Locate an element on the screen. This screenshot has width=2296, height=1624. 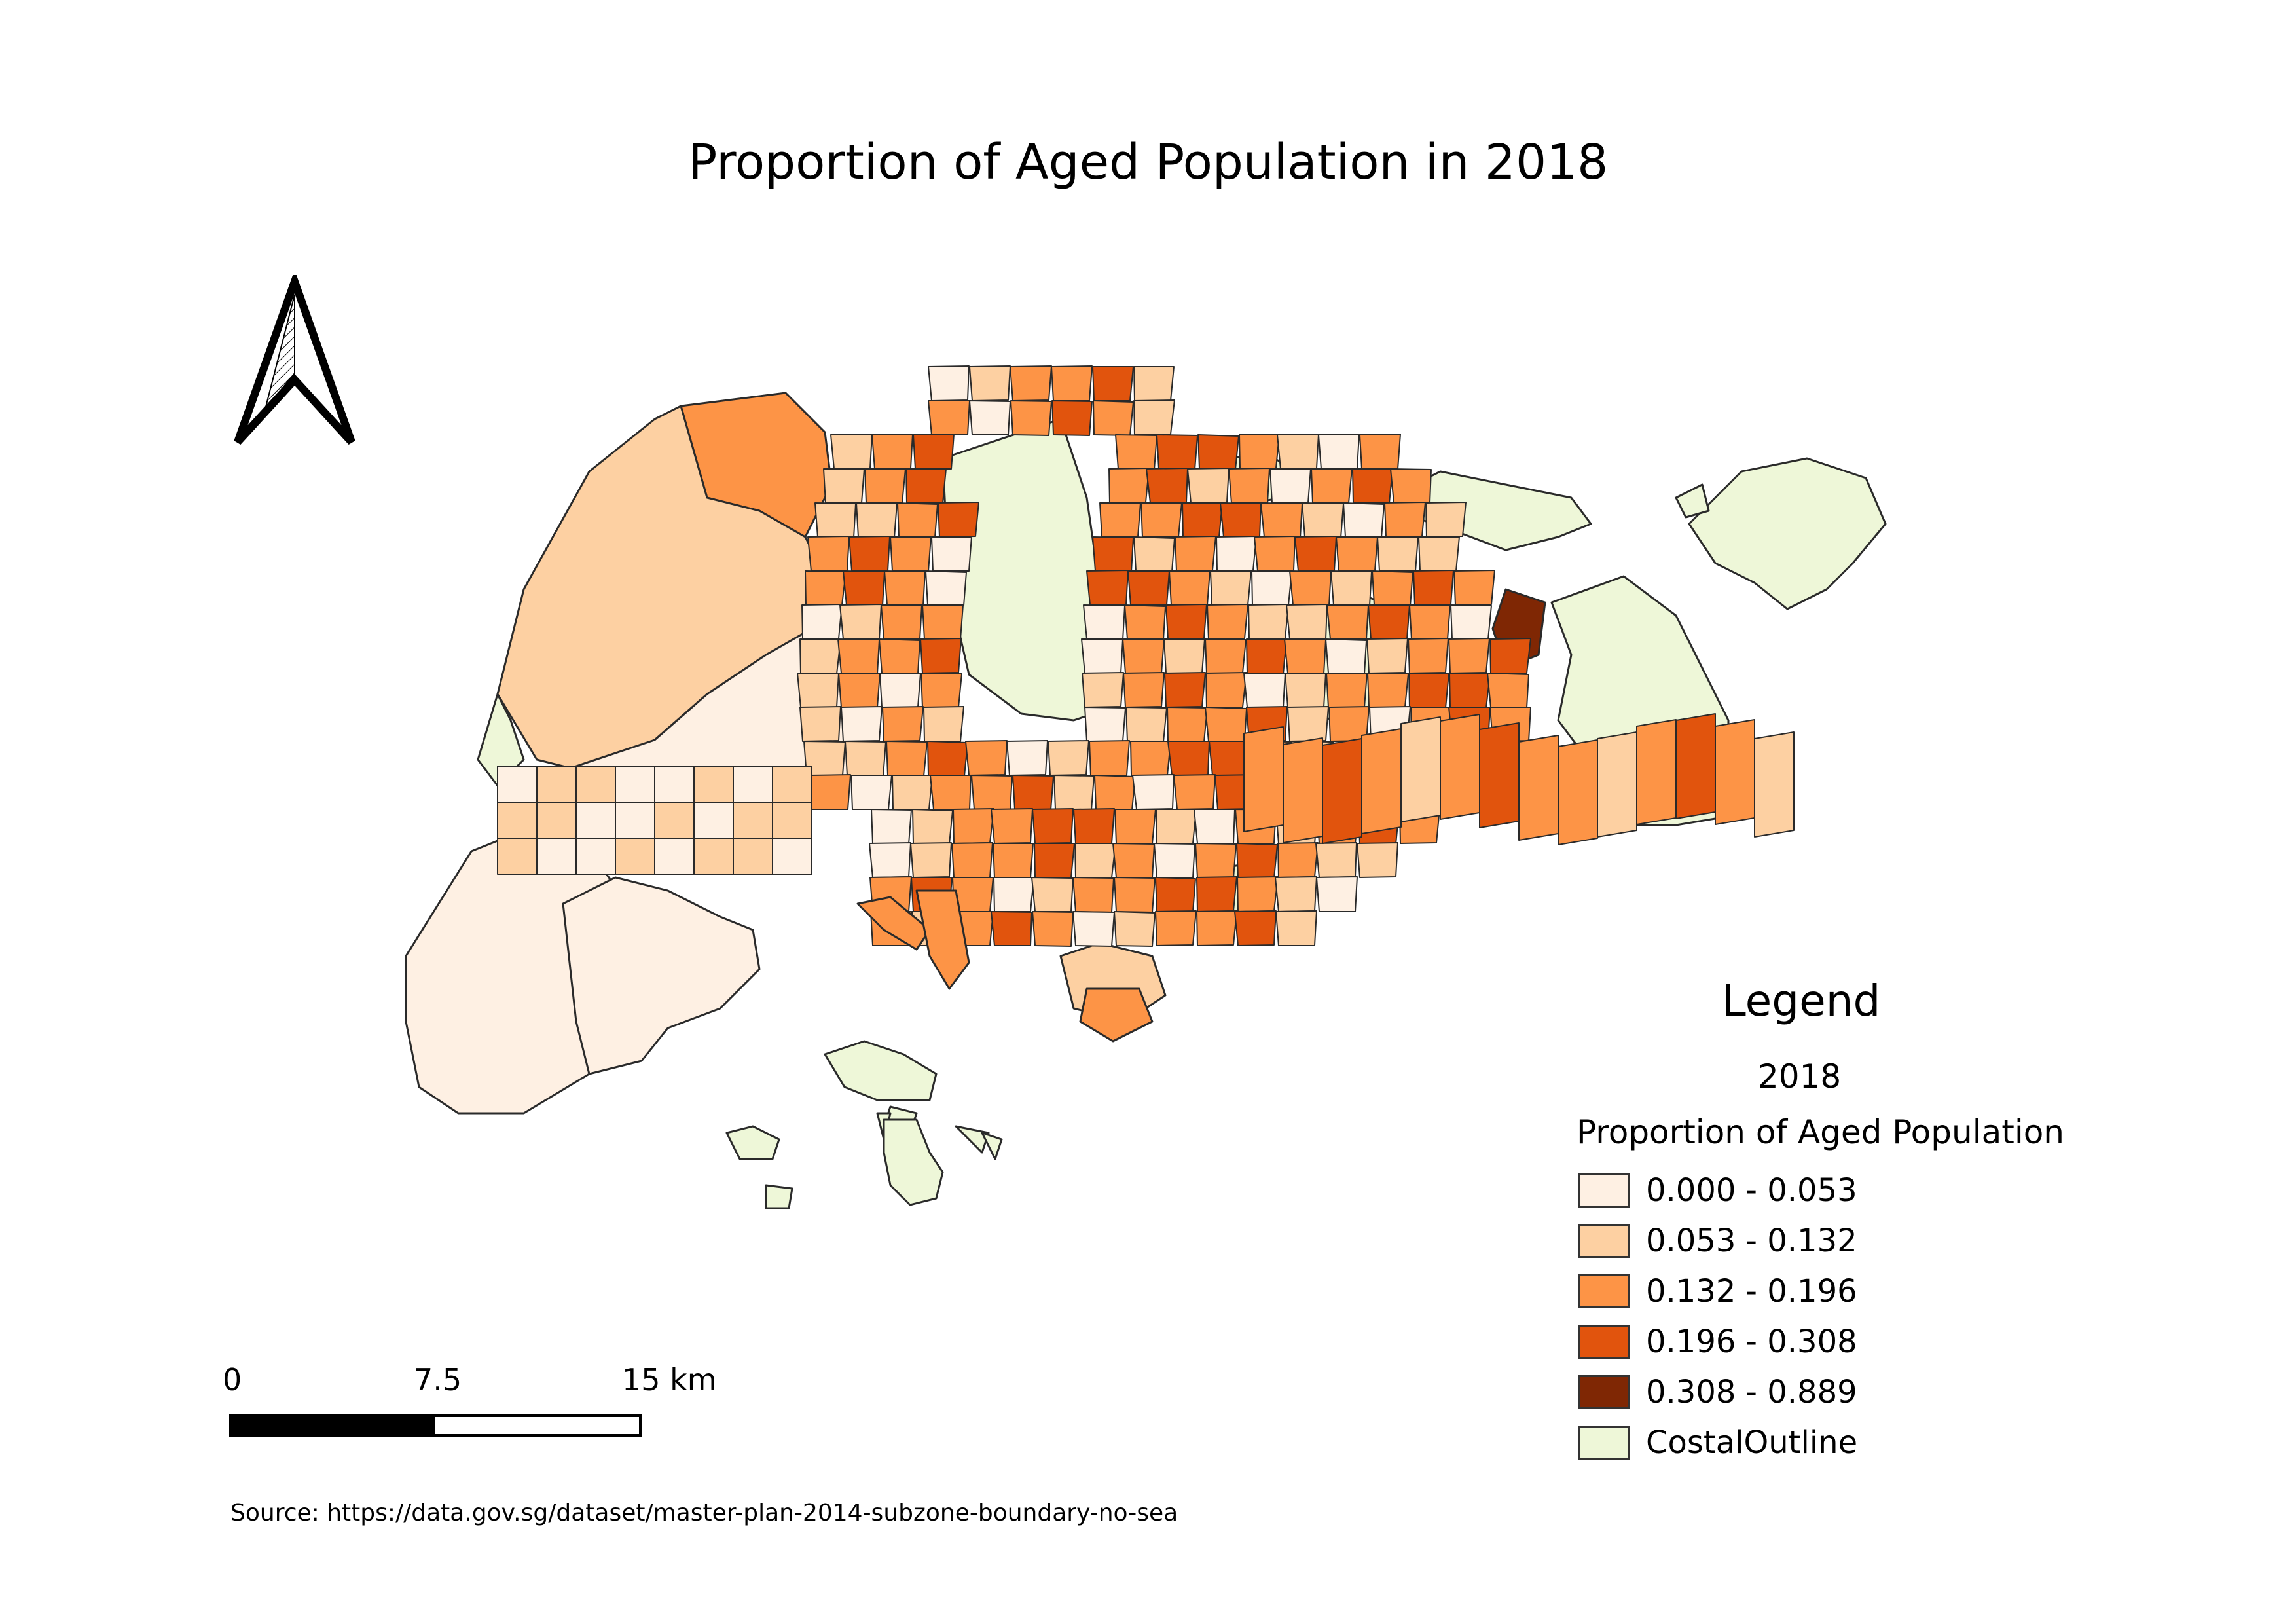
legend-subtitle: 2018 is located at coordinates (1800, 1077).